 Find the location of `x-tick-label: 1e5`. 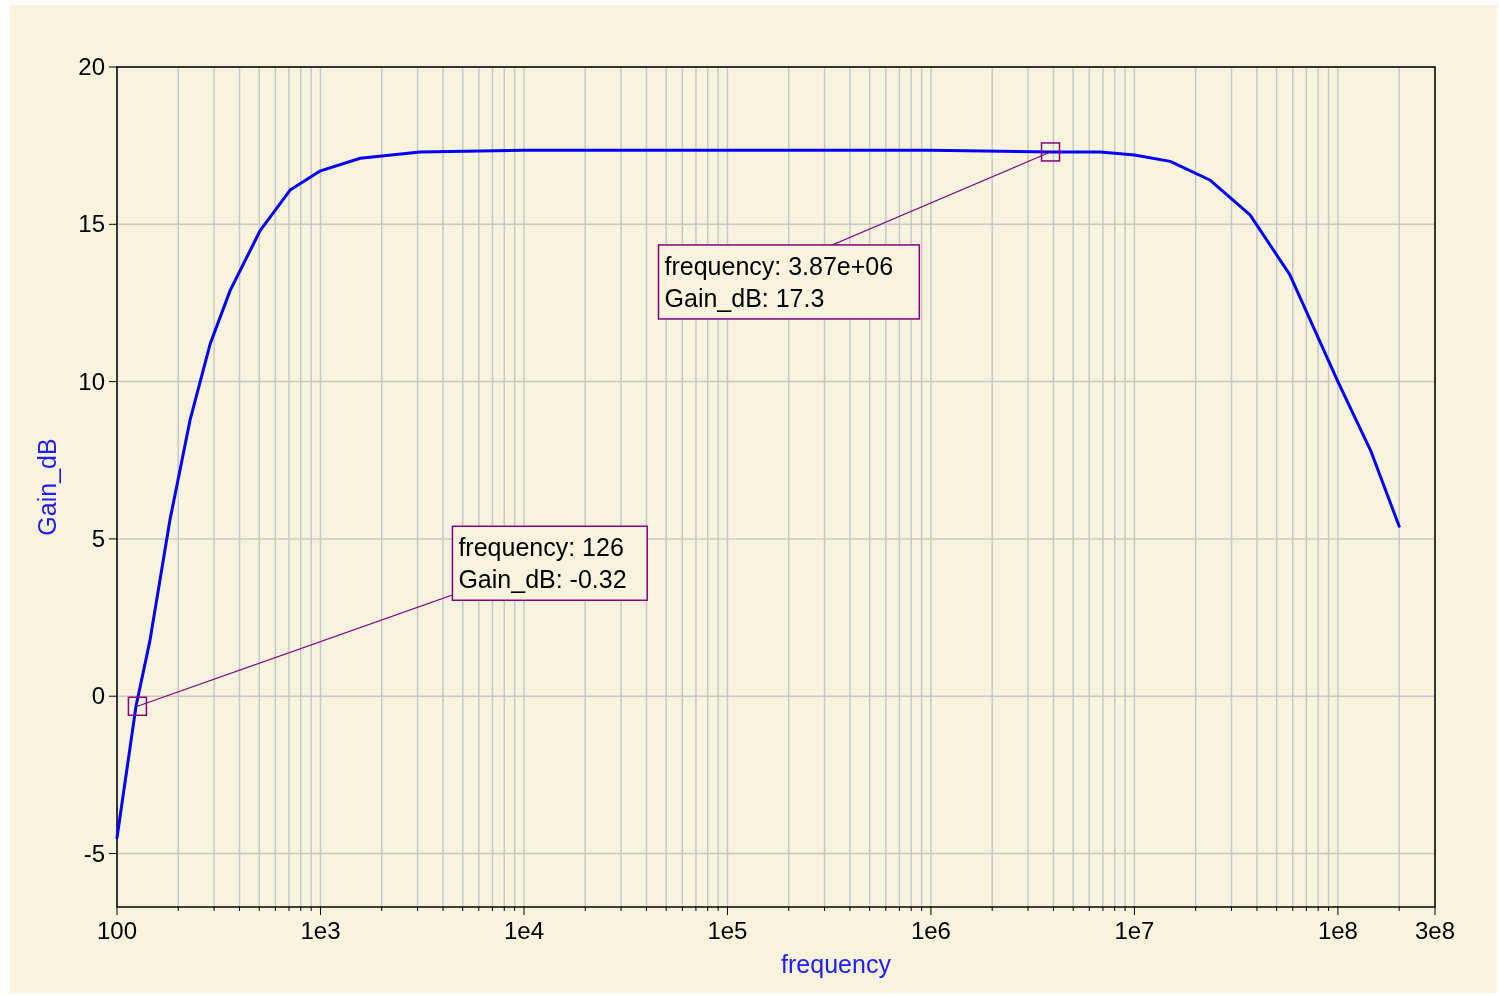

x-tick-label: 1e5 is located at coordinates (727, 930).